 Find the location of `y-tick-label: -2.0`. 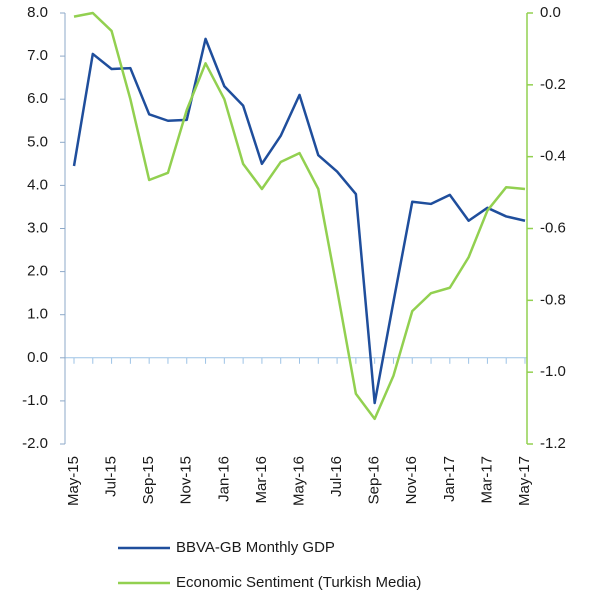

y-tick-label: -2.0 is located at coordinates (35, 443).